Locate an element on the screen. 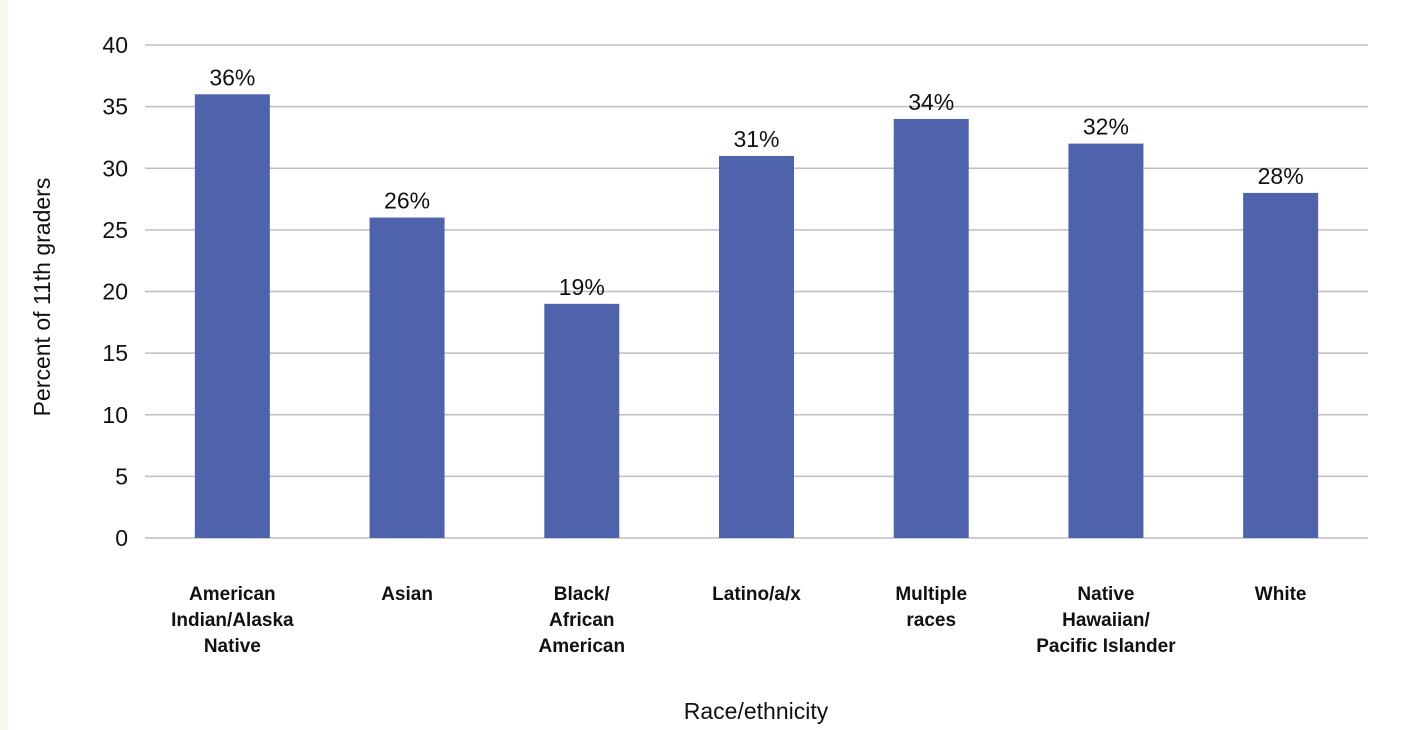 This screenshot has width=1418, height=730. category-label: Multiple races is located at coordinates (931, 607).